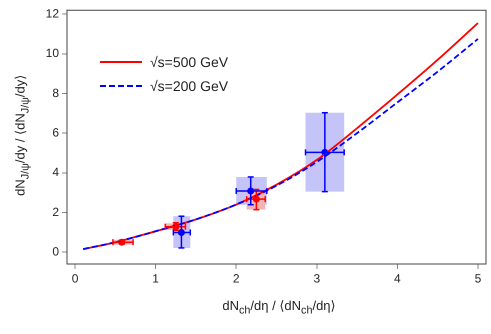 Image resolution: width=491 pixels, height=334 pixels. I want to click on y-tick-label: 8, so click(56, 93).